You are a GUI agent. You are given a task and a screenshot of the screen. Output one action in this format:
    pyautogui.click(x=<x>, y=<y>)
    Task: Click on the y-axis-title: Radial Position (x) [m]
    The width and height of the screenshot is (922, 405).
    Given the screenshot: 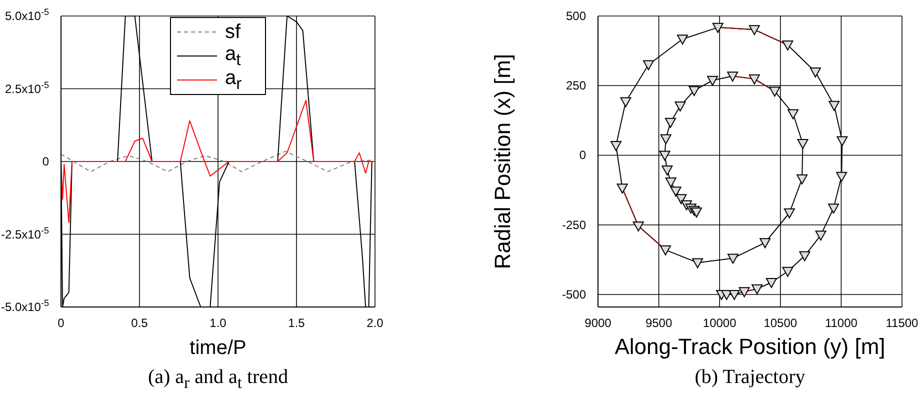 What is the action you would take?
    pyautogui.click(x=502, y=162)
    